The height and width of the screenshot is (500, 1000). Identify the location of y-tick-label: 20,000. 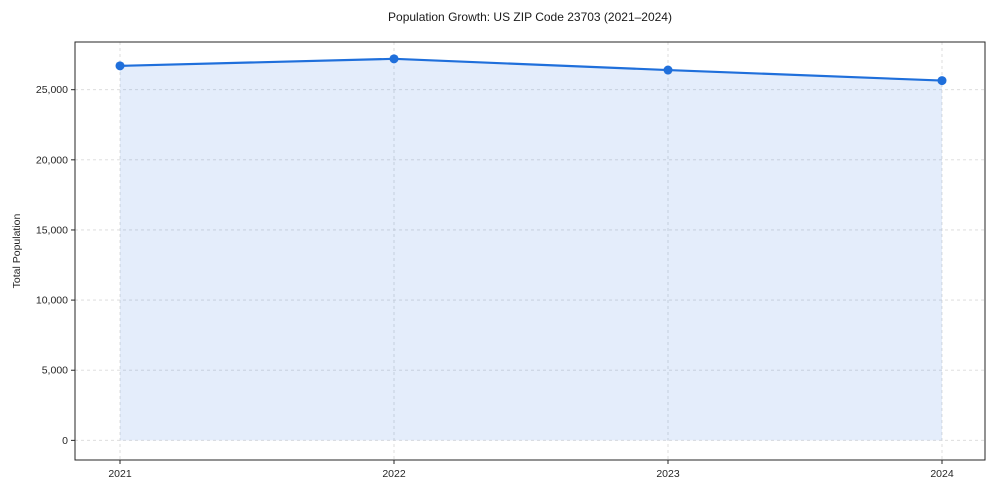
(52, 160).